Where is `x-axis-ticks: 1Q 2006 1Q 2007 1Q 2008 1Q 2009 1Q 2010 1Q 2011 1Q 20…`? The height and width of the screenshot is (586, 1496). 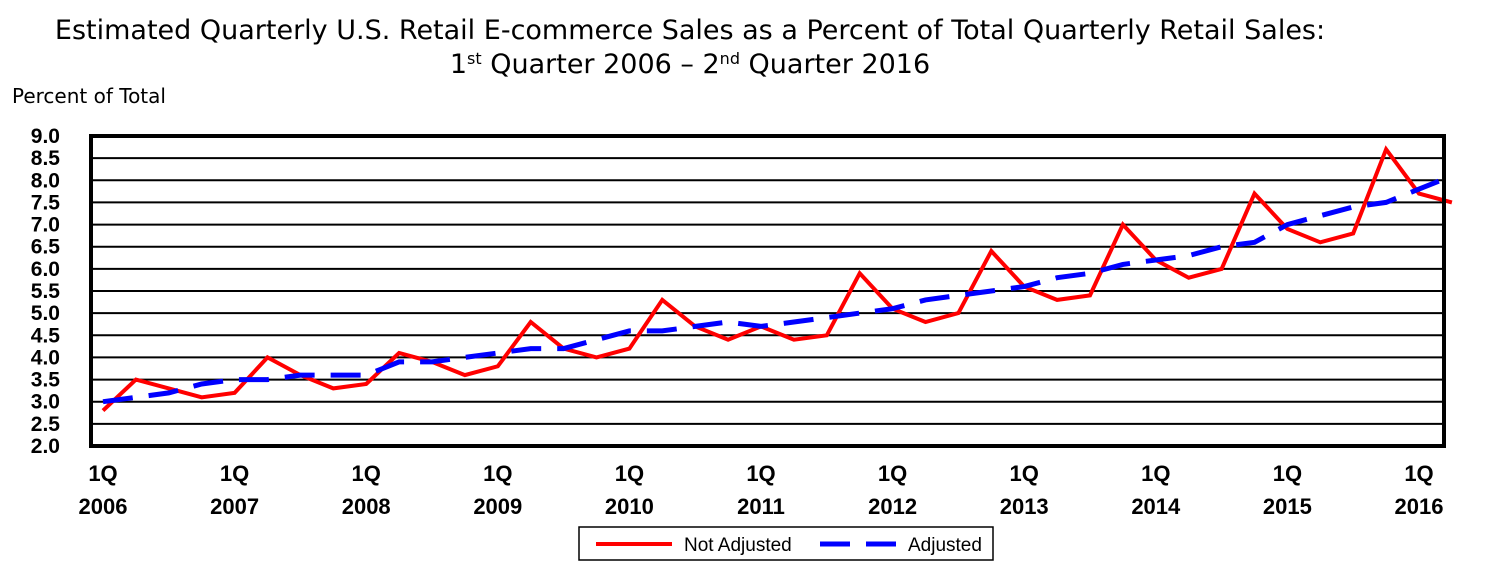
x-axis-ticks: 1Q 2006 1Q 2007 1Q 2008 1Q 2009 1Q 2010 1Q 2011 1Q 20… is located at coordinates (761, 490).